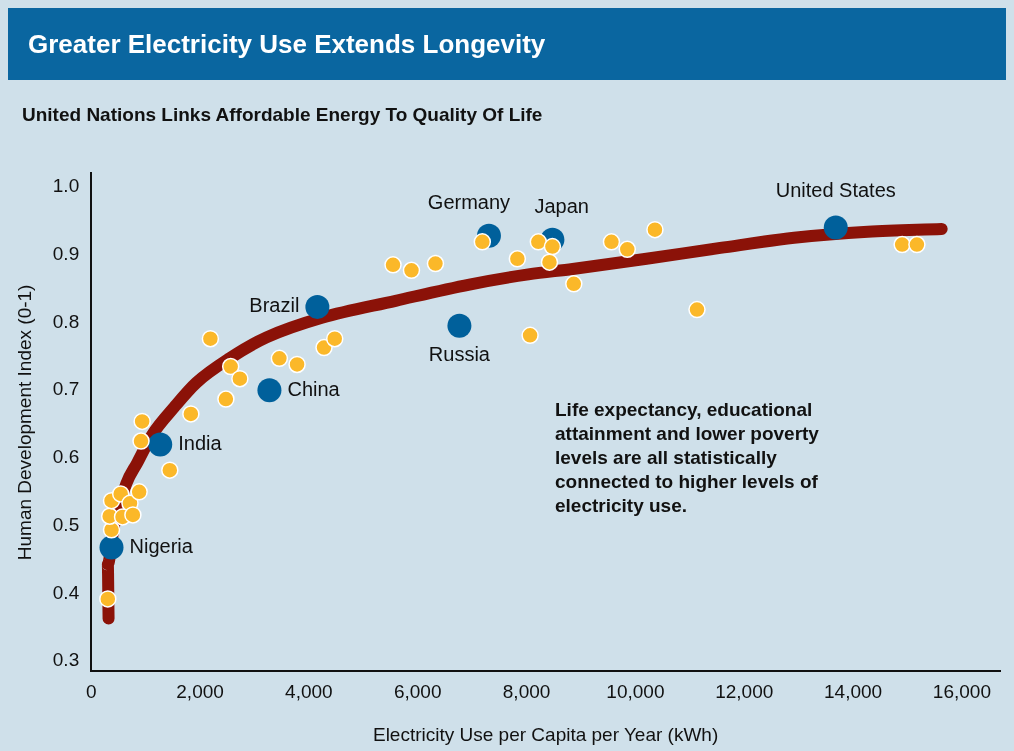  Describe the element at coordinates (66, 524) in the screenshot. I see `y-tick-label: 0.5` at that location.